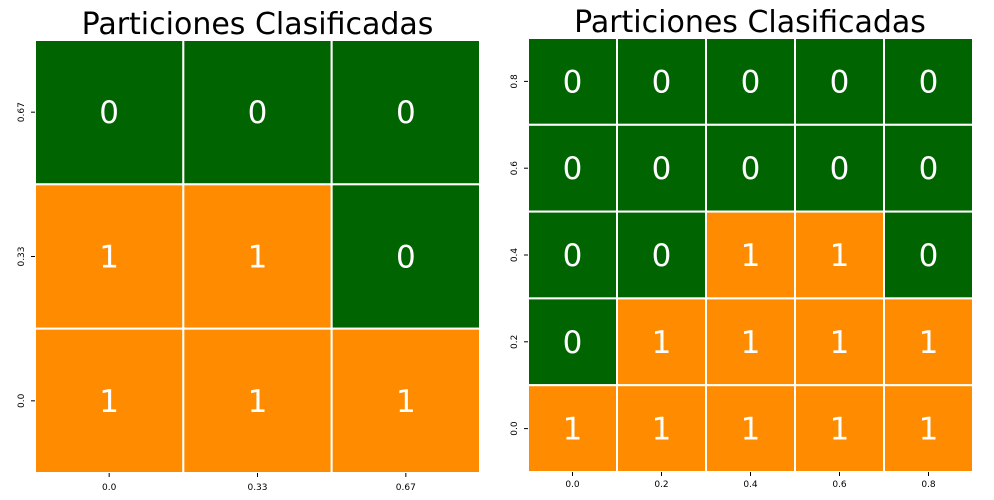 Image resolution: width=994 pixels, height=500 pixels. Describe the element at coordinates (515, 168) in the screenshot. I see `y-tick-label-right-1: 0.6` at that location.